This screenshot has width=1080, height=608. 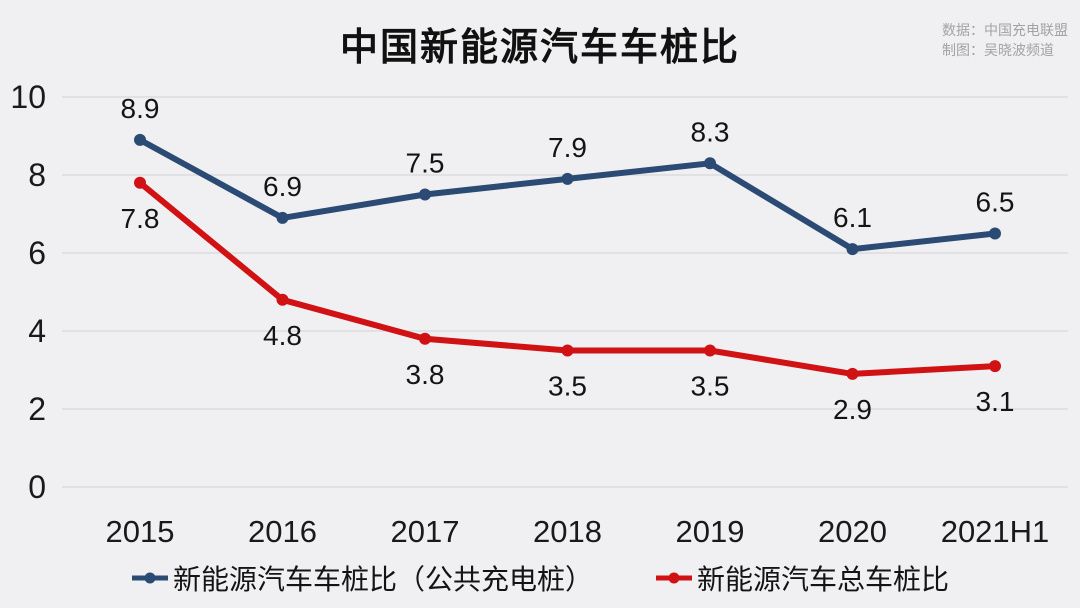 What do you see at coordinates (852, 531) in the screenshot?
I see `x-axis-label: 2020` at bounding box center [852, 531].